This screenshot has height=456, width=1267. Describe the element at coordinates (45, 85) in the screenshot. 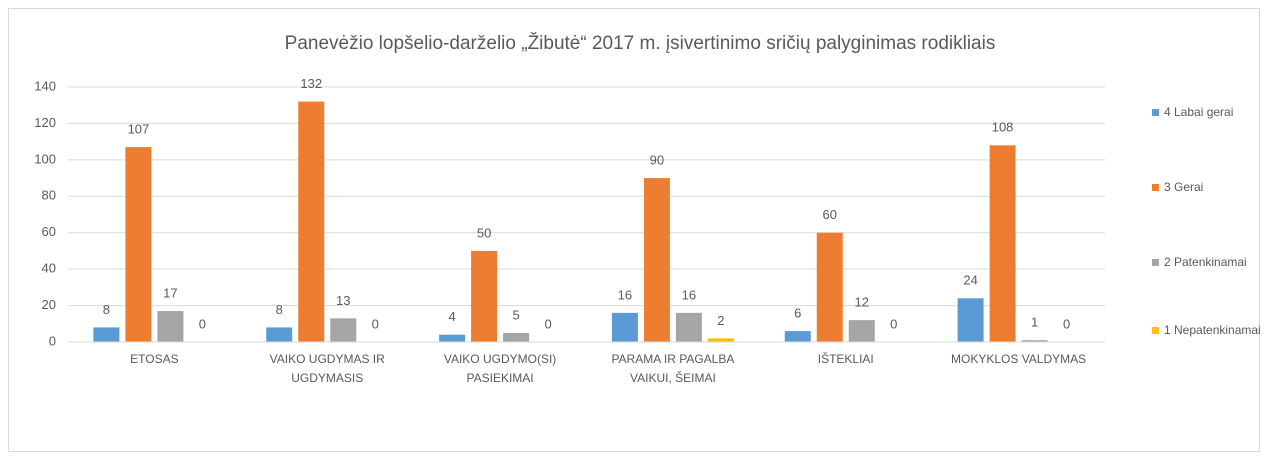

I see `y-tick-label: 140` at that location.